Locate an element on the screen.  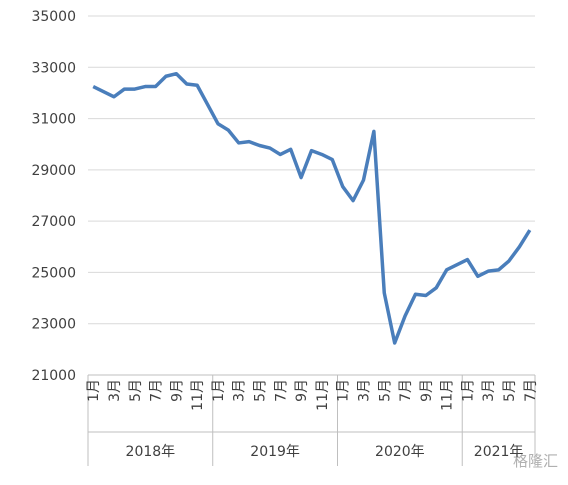
year-label: 2018年 is located at coordinates (151, 452).